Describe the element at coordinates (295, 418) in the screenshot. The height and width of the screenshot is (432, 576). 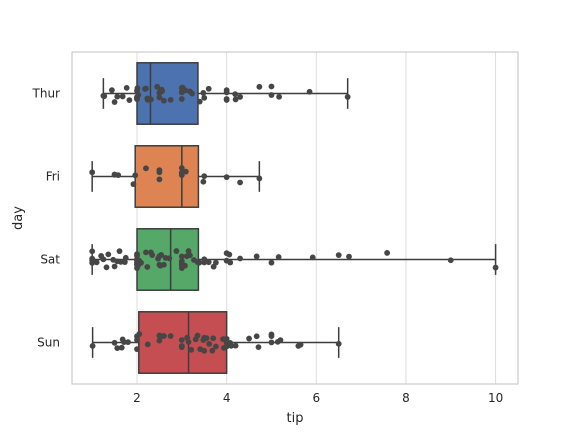
I see `x-axis-label: tip` at that location.